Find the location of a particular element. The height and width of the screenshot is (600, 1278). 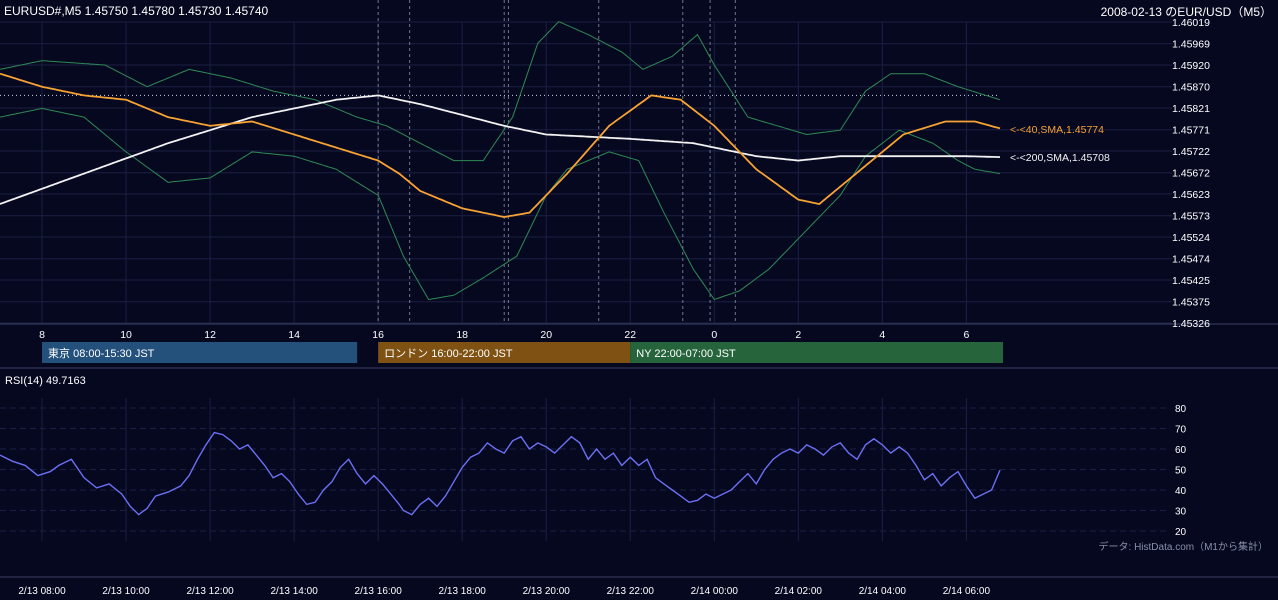

hour-axis: 8 10 12 14 16 18 20 22 0 2 4 6 is located at coordinates (504, 335).